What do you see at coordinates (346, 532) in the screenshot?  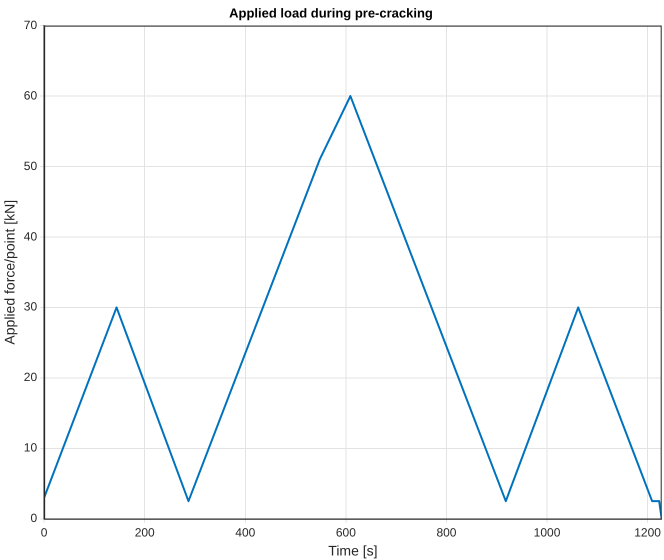 I see `x-tick-label: 600` at bounding box center [346, 532].